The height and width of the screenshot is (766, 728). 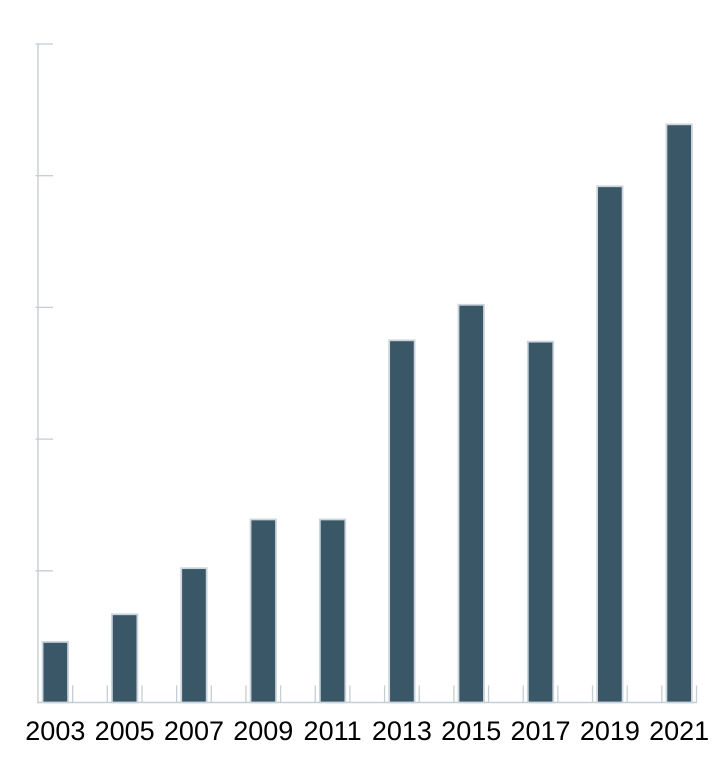 I want to click on bar-2013, so click(x=402, y=521).